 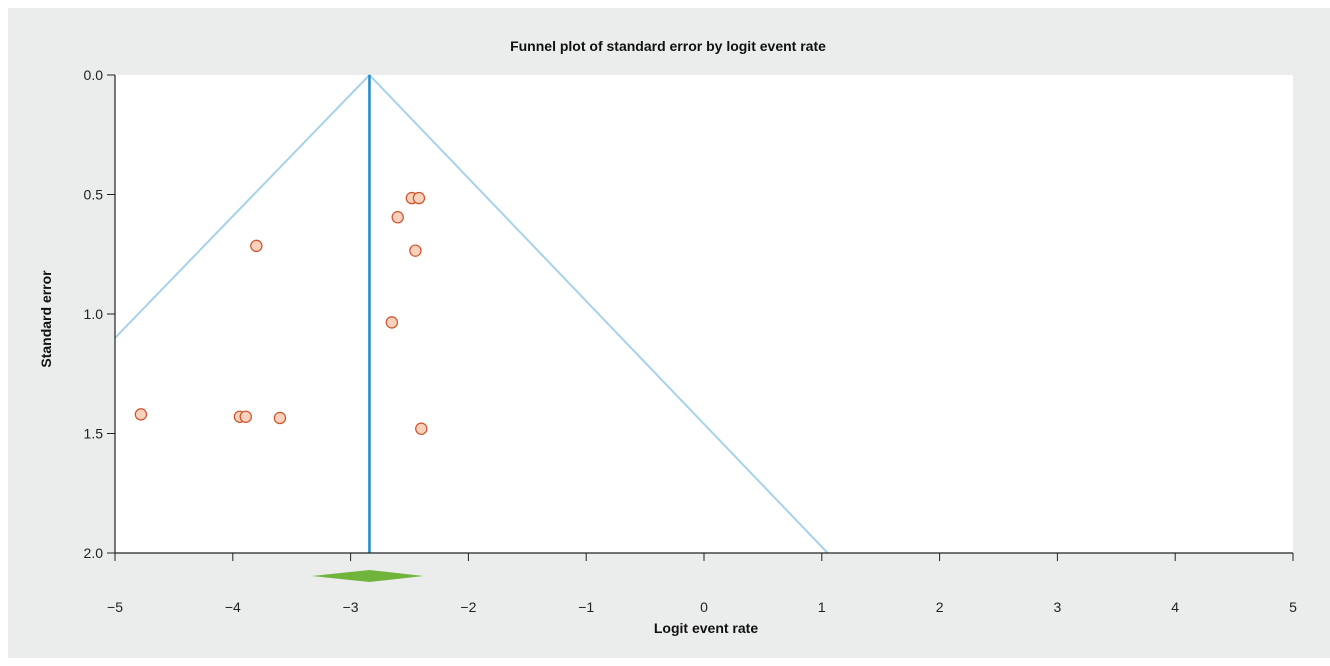 I want to click on y-axis-title: Standard error, so click(x=46, y=319).